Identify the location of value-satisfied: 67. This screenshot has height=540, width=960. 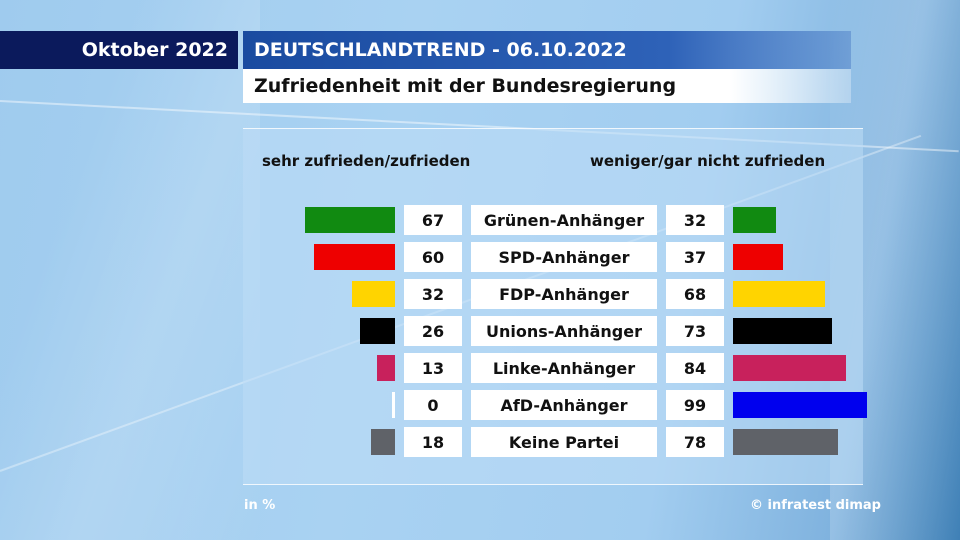
(433, 220).